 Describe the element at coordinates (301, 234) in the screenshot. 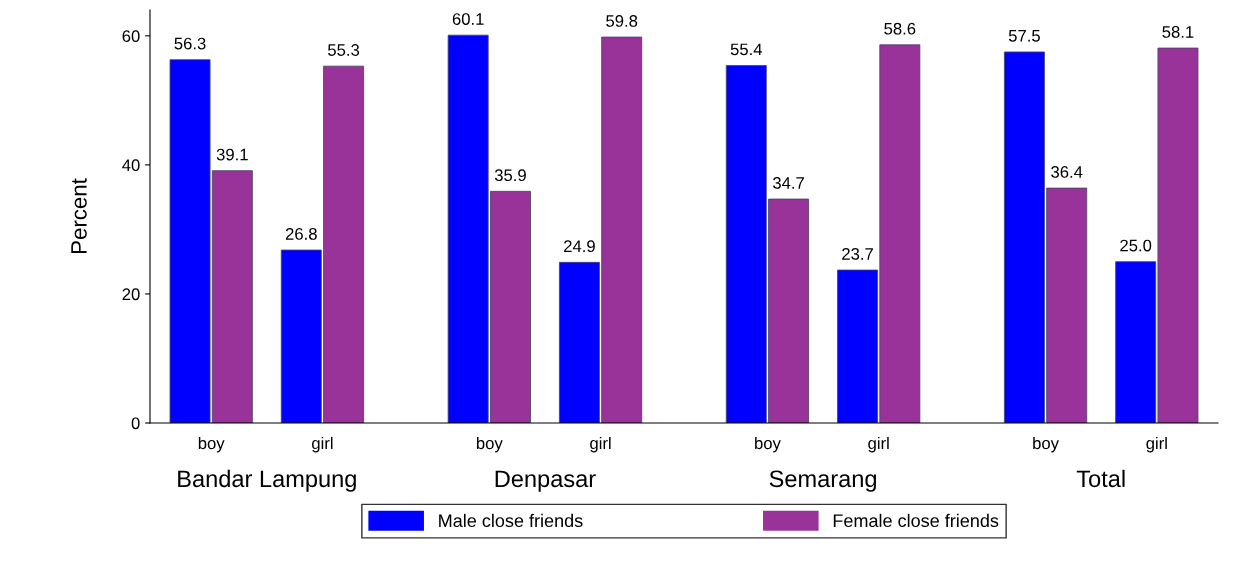

I see `text: 26.8` at that location.